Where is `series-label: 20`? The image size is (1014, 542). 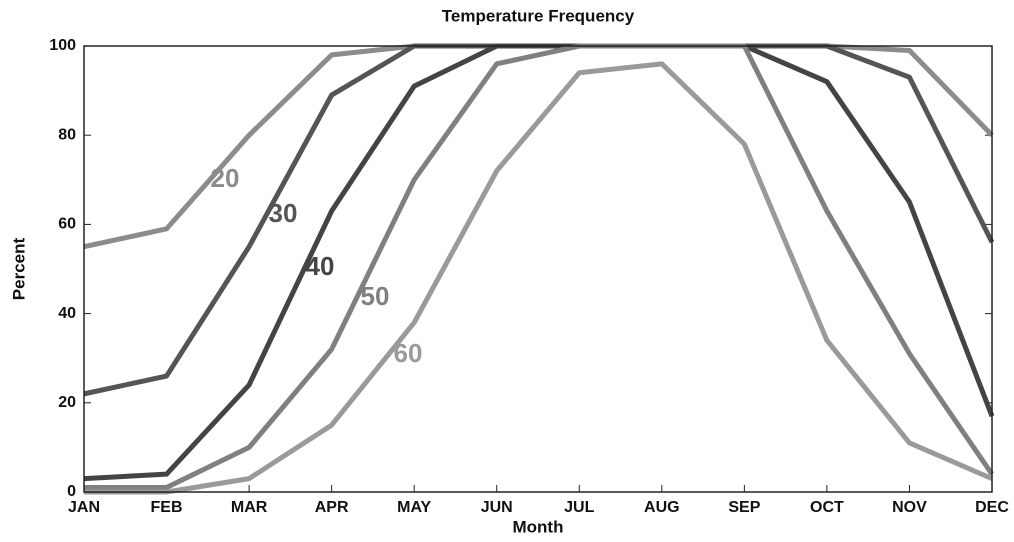
series-label: 20 is located at coordinates (225, 178).